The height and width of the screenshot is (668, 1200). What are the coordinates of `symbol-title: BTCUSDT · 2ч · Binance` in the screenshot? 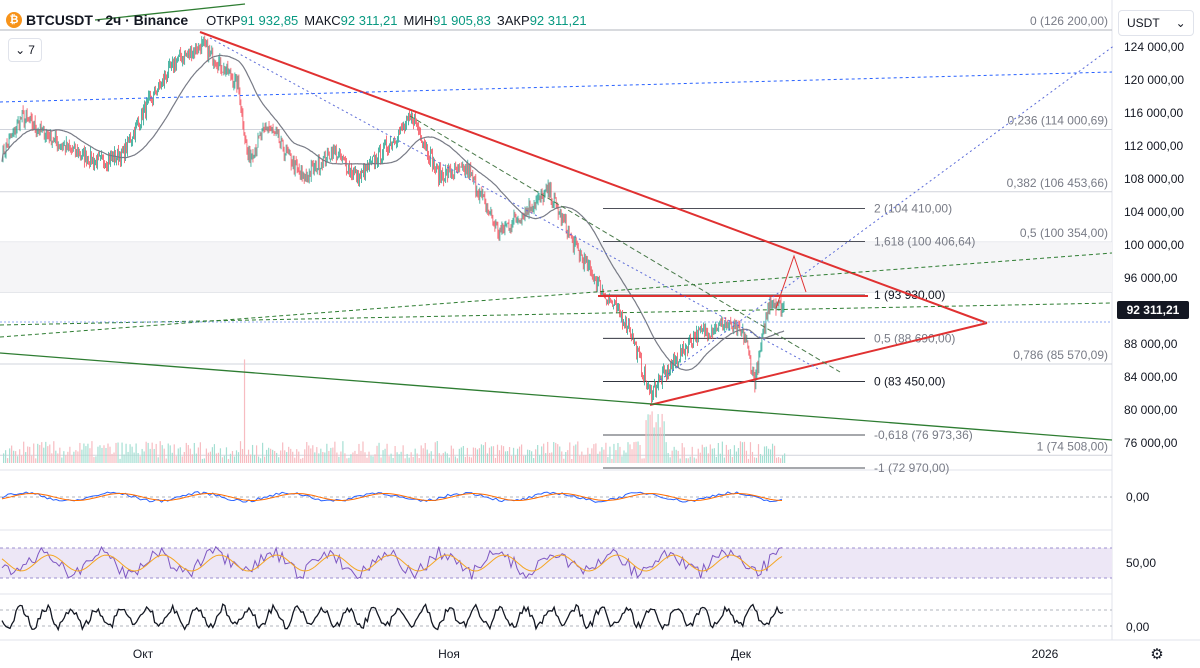 It's located at (107, 20).